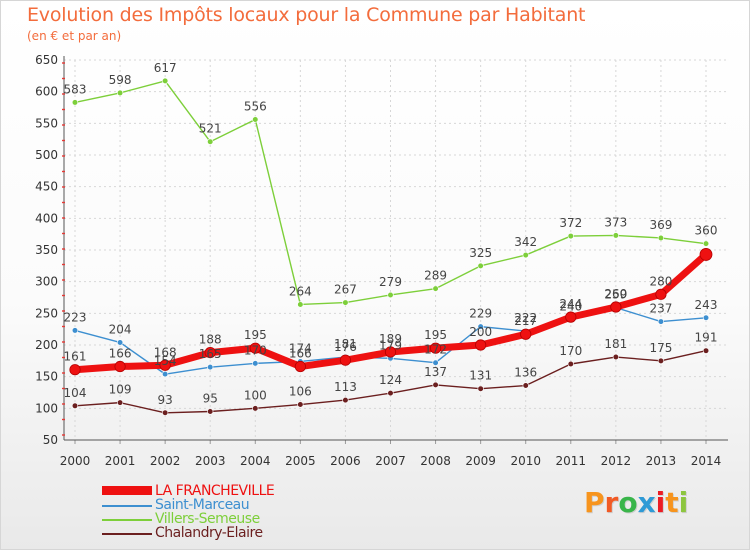  Describe the element at coordinates (46, 60) in the screenshot. I see `y-tick-label: 650` at that location.